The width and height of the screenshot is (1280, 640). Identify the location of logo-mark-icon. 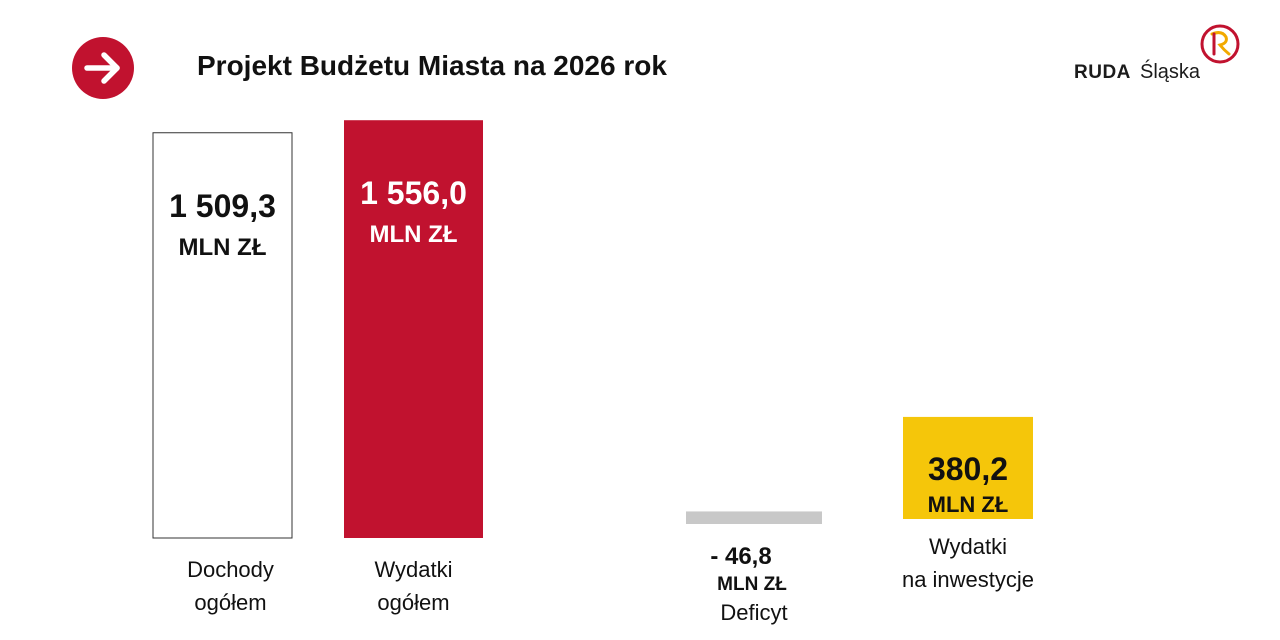
(1220, 44).